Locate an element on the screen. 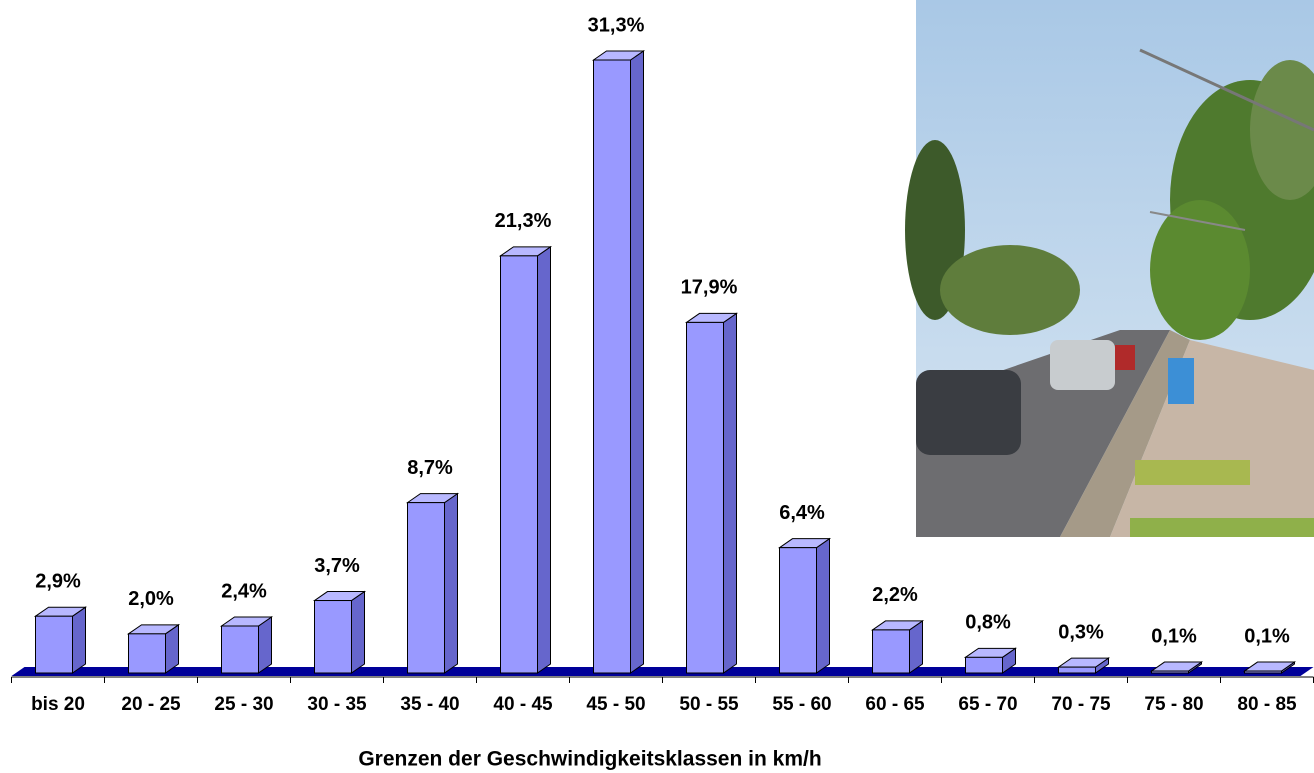  x-tick-label: 70 - 75 is located at coordinates (1081, 704).